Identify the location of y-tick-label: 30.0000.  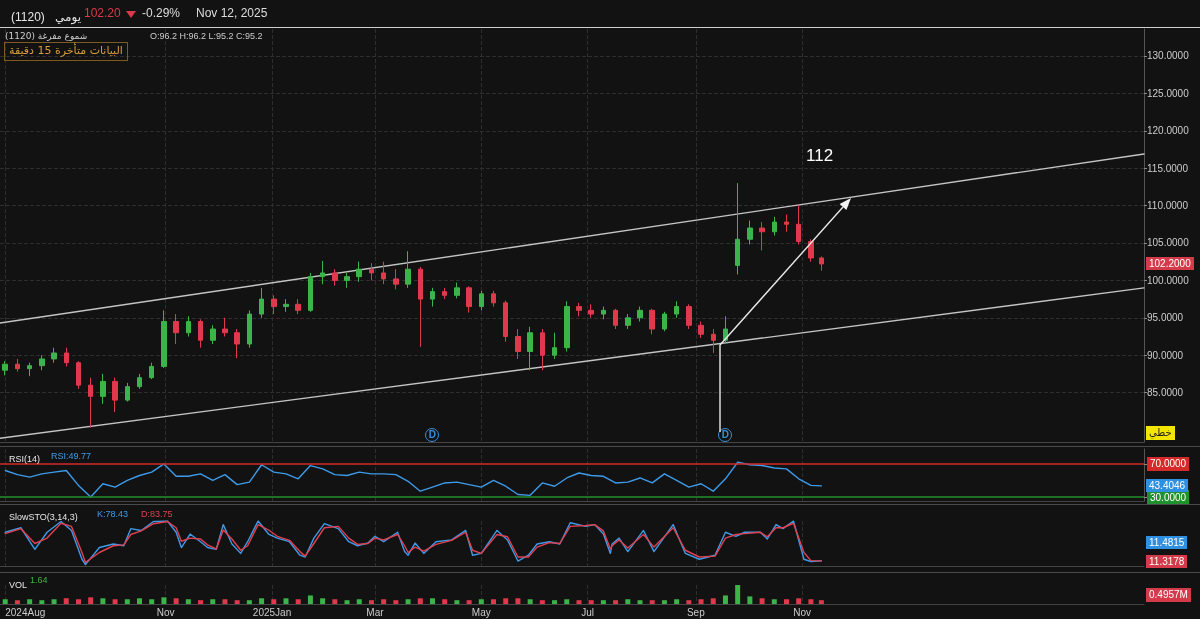
(1168, 497).